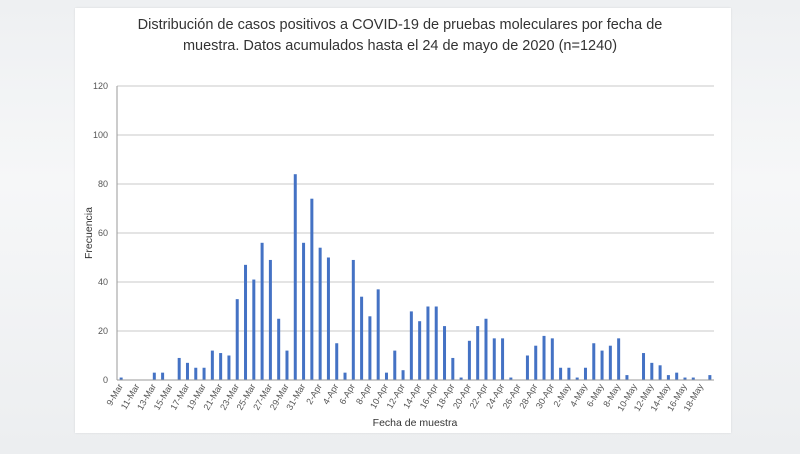 This screenshot has width=800, height=454. I want to click on y-tick-label: 20, so click(103, 331).